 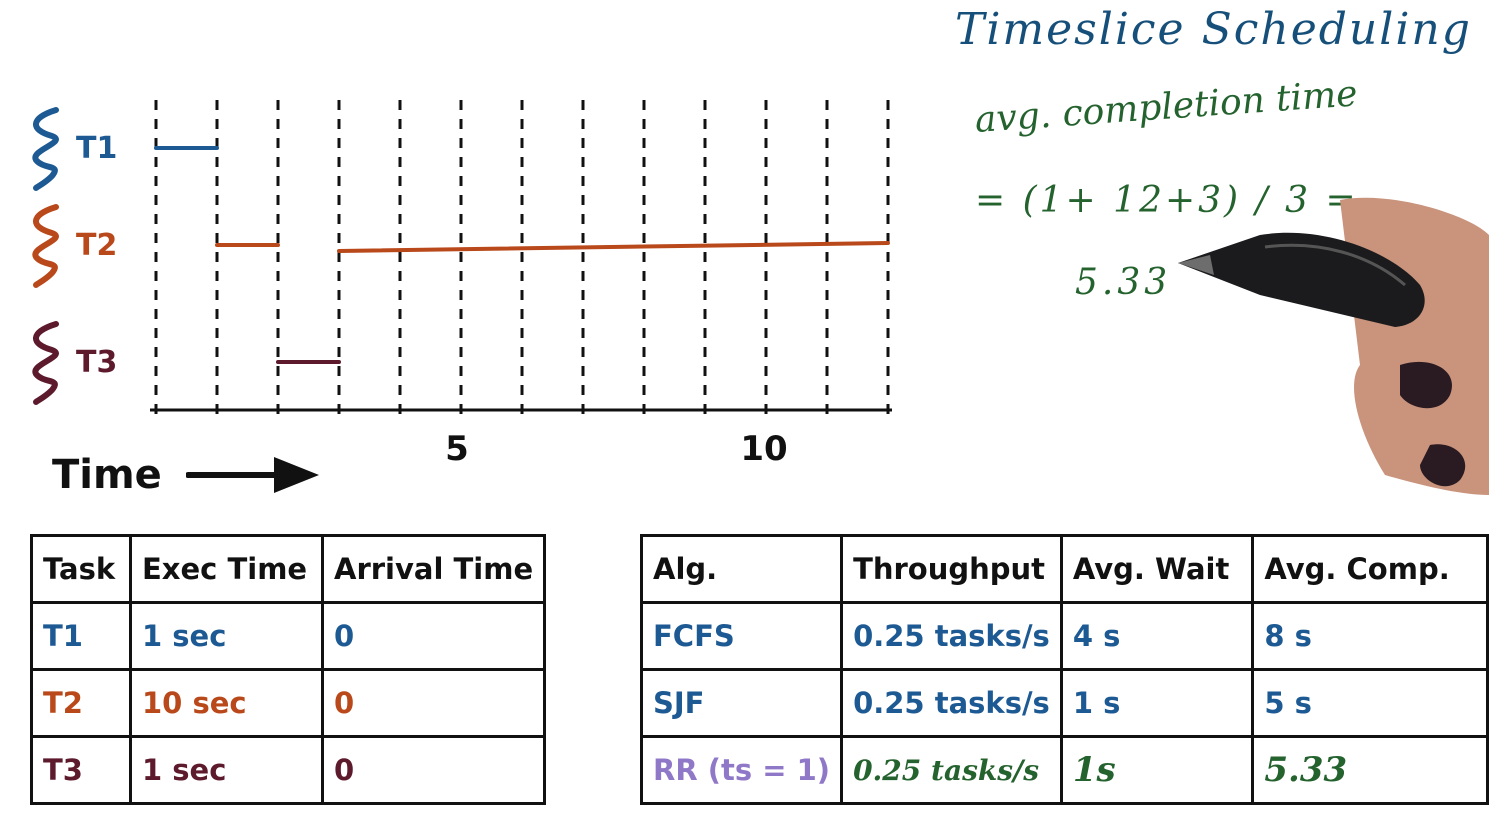 I want to click on task-row-label: T2, so click(x=96, y=245).